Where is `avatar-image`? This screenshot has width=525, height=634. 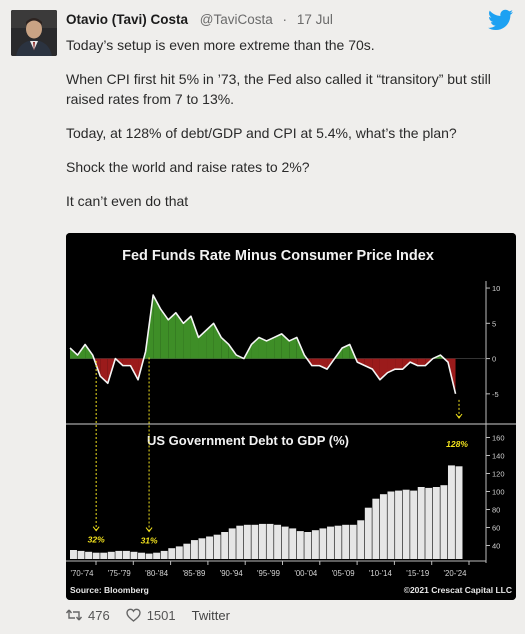 avatar-image is located at coordinates (34, 33).